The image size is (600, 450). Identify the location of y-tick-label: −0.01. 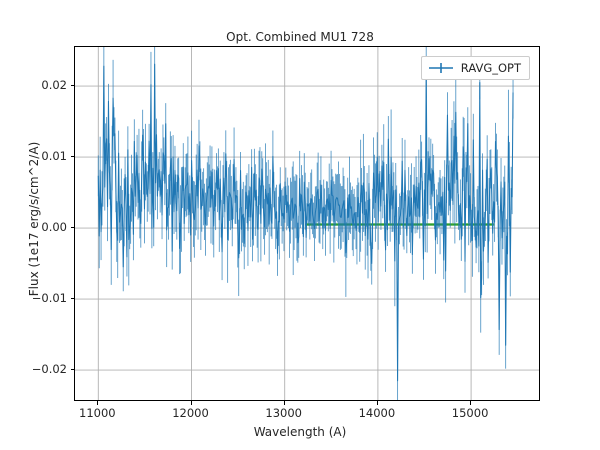
(49, 298).